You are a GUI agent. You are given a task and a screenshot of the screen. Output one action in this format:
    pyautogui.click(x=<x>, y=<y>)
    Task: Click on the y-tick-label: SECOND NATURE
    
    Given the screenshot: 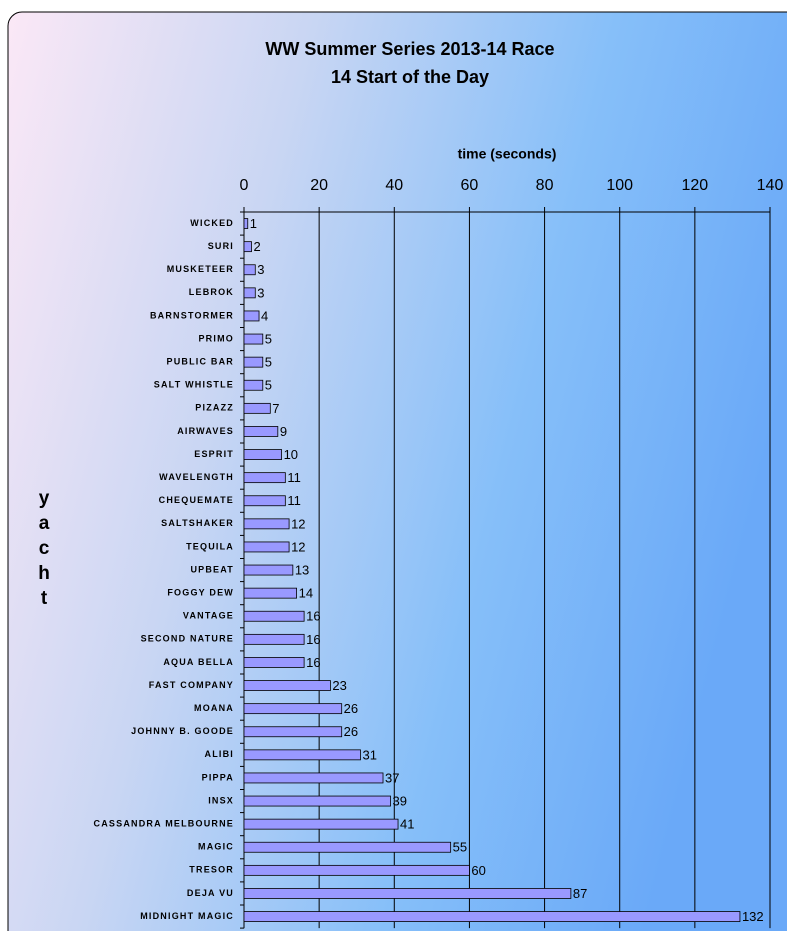 What is the action you would take?
    pyautogui.click(x=187, y=639)
    